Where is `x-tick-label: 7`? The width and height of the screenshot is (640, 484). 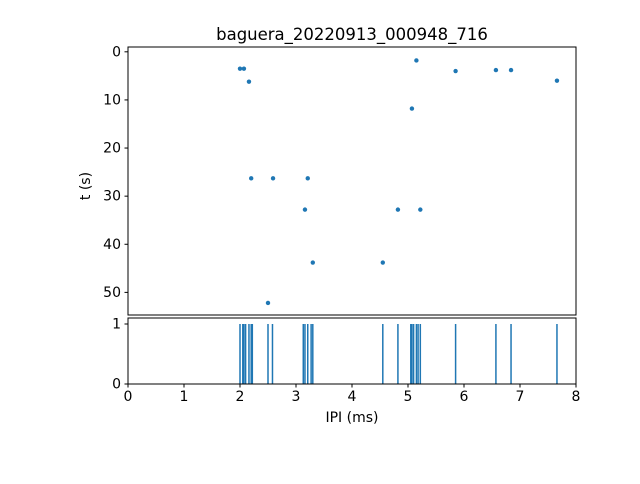 x-tick-label: 7 is located at coordinates (520, 397).